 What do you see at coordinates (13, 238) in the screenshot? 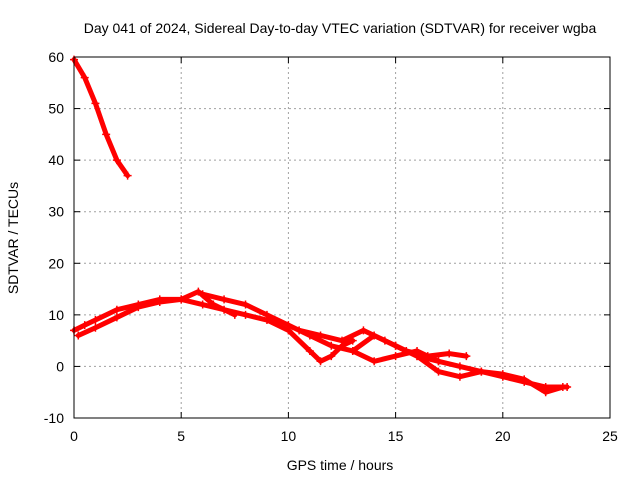
I see `y-axis-label: SDTVAR / TECUs` at bounding box center [13, 238].